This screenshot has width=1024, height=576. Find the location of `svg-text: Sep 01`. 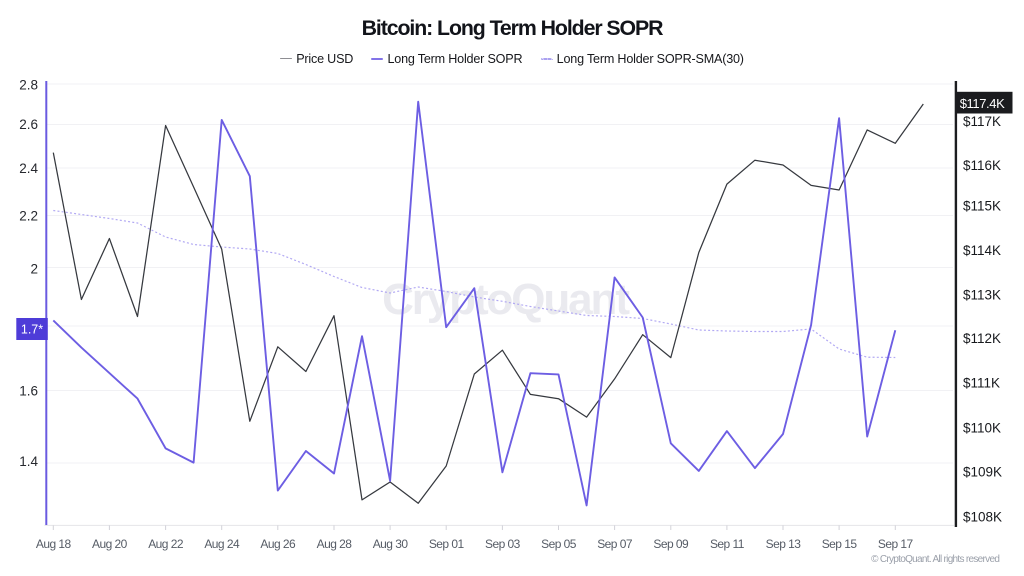

svg-text: Sep 01 is located at coordinates (447, 544).